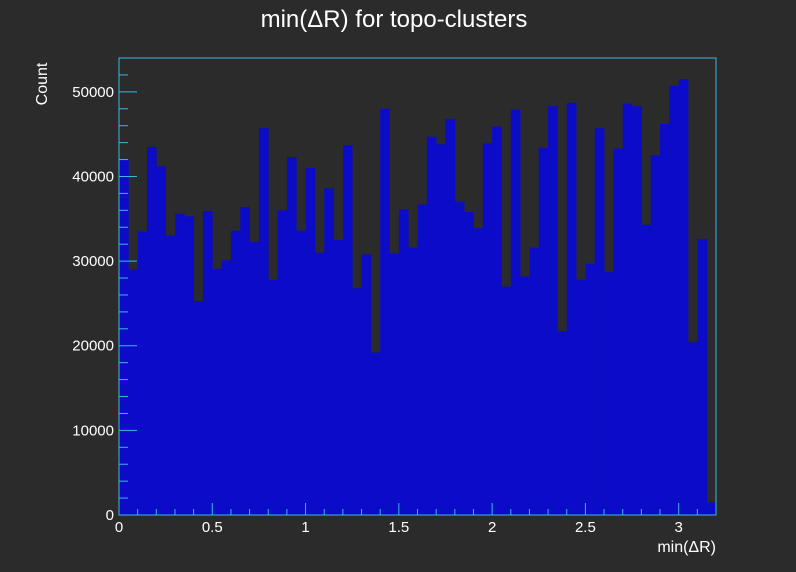  I want to click on x-axis-label: min(ΔR), so click(686, 547).